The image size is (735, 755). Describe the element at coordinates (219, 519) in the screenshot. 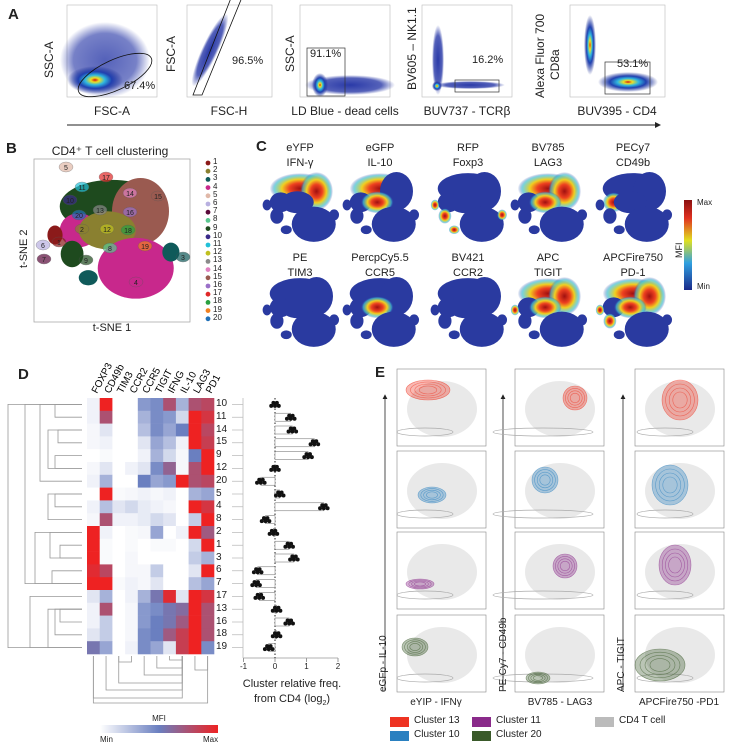

I see `heatmap-row-label: 8` at that location.